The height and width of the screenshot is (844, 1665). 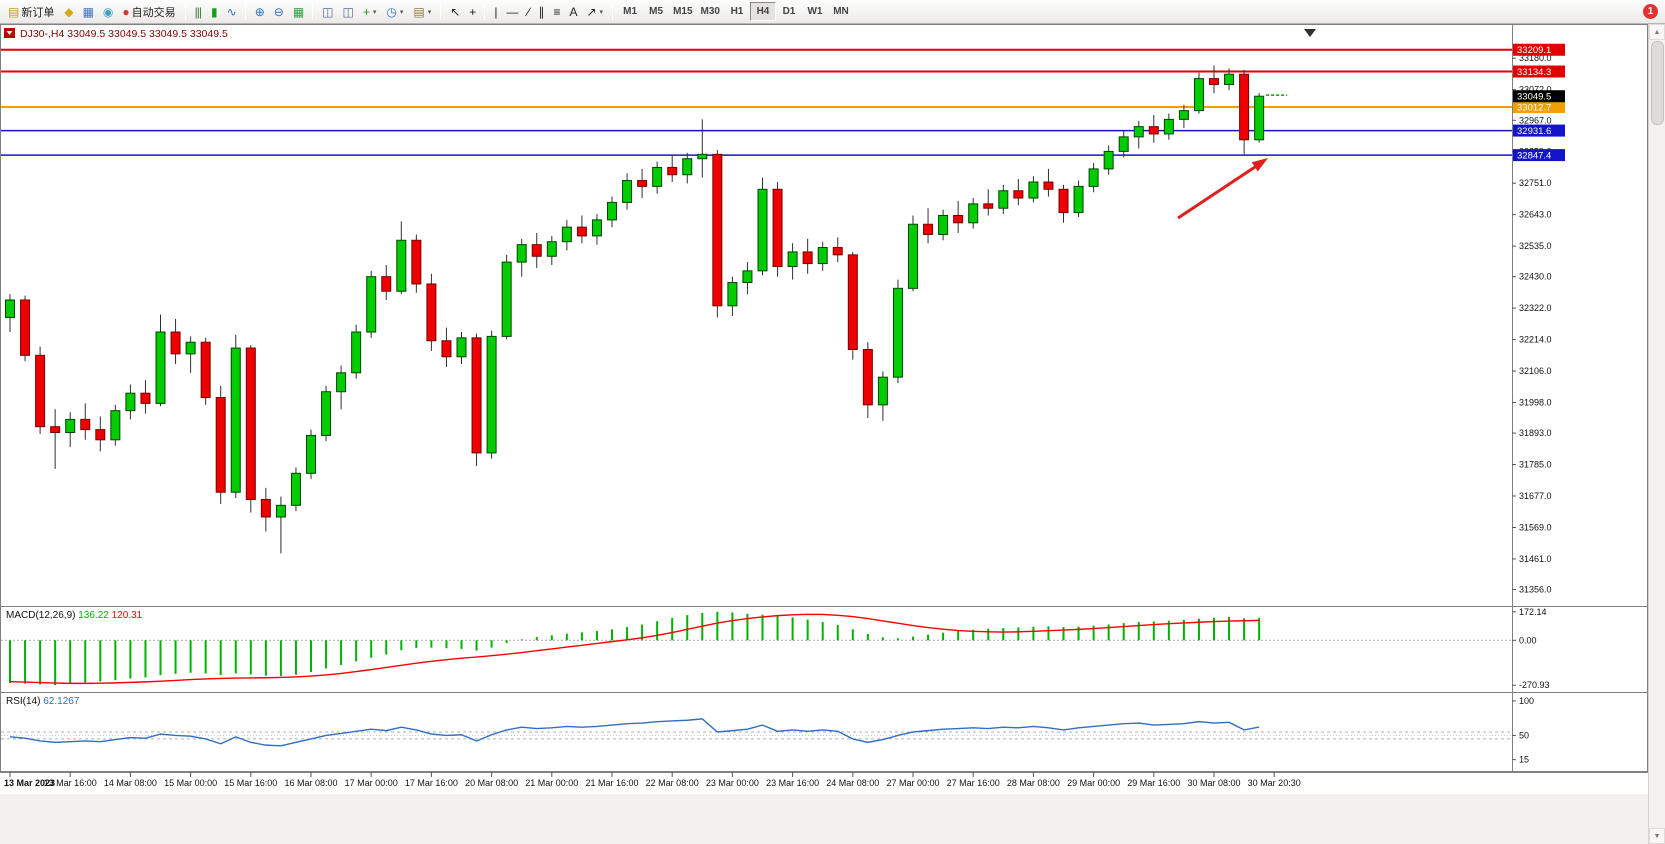 I want to click on time-label: 22 Mar 08:00, so click(x=672, y=783).